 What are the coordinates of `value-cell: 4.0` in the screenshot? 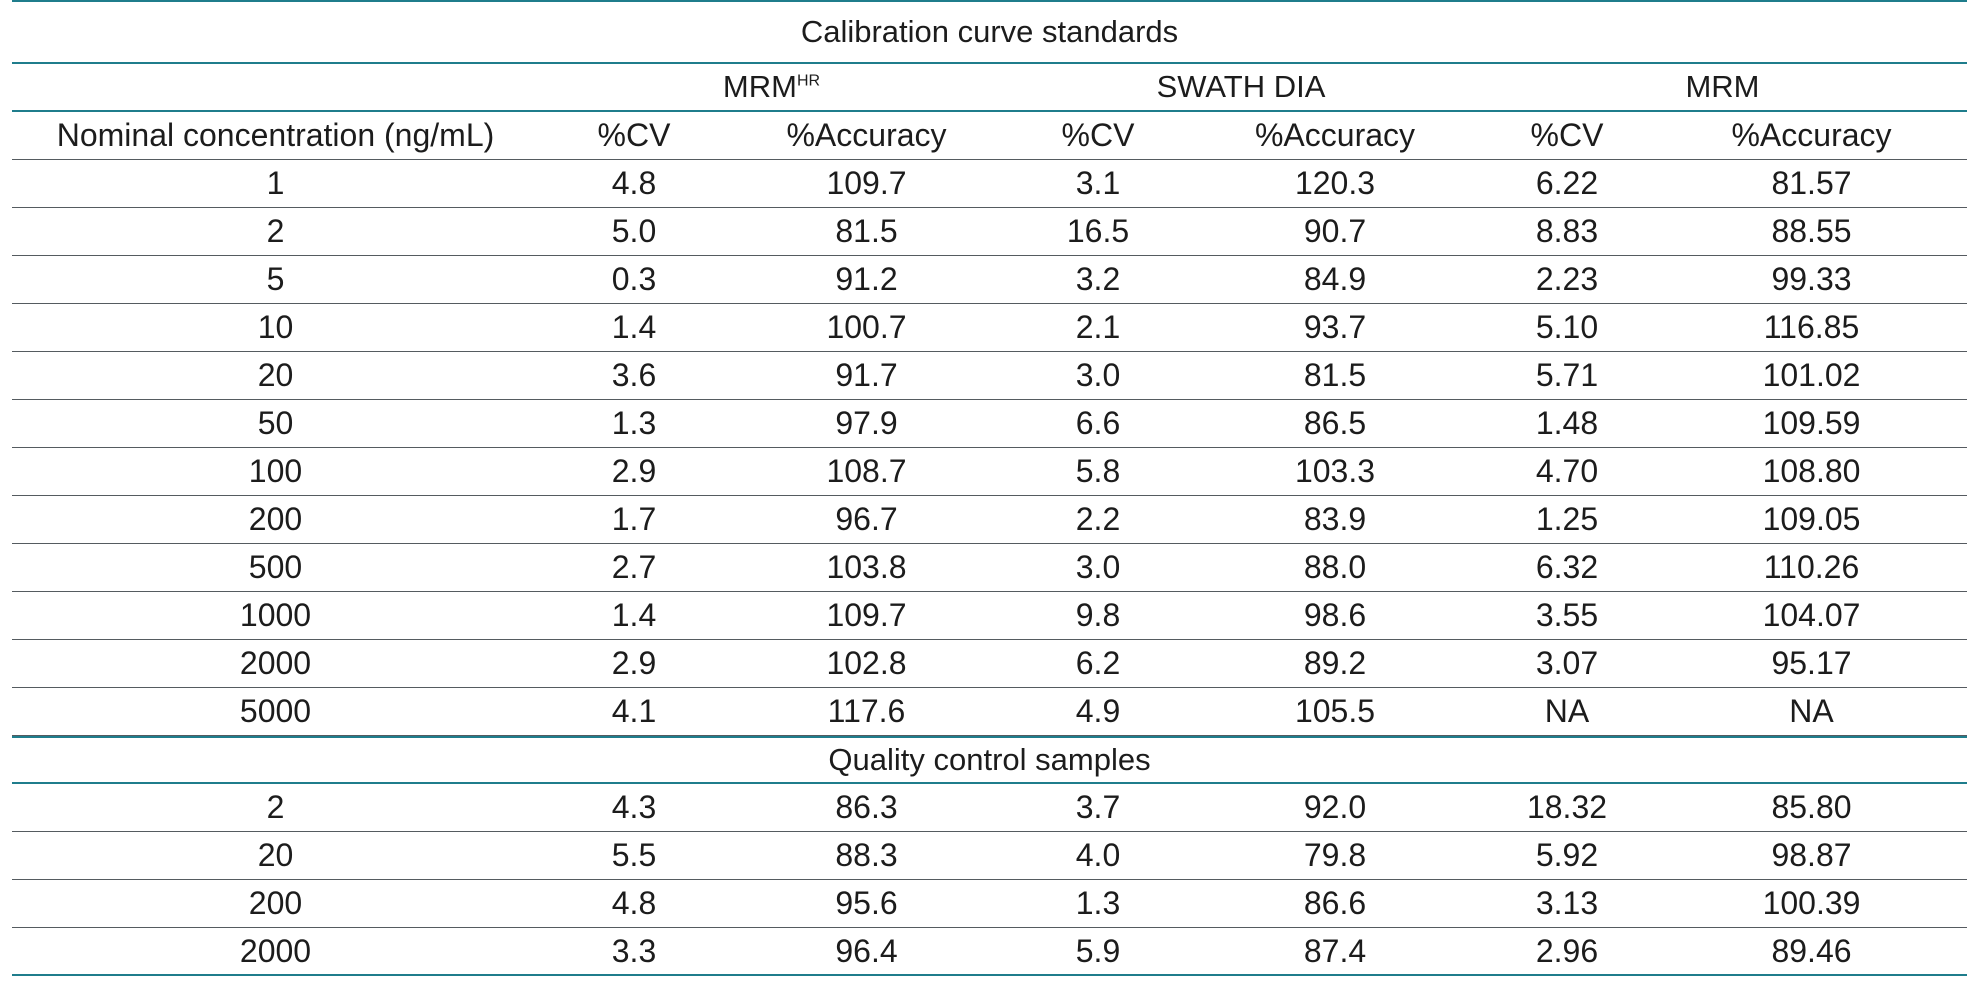 It's located at (1098, 855).